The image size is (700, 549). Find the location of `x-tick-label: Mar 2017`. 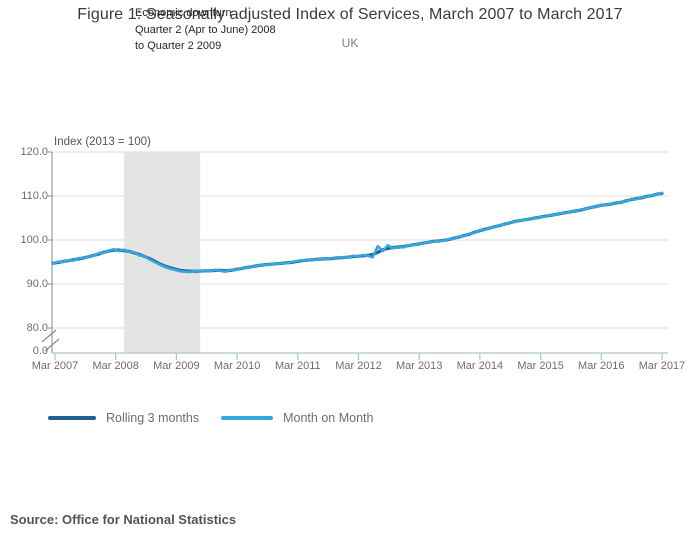

x-tick-label: Mar 2017 is located at coordinates (662, 366).